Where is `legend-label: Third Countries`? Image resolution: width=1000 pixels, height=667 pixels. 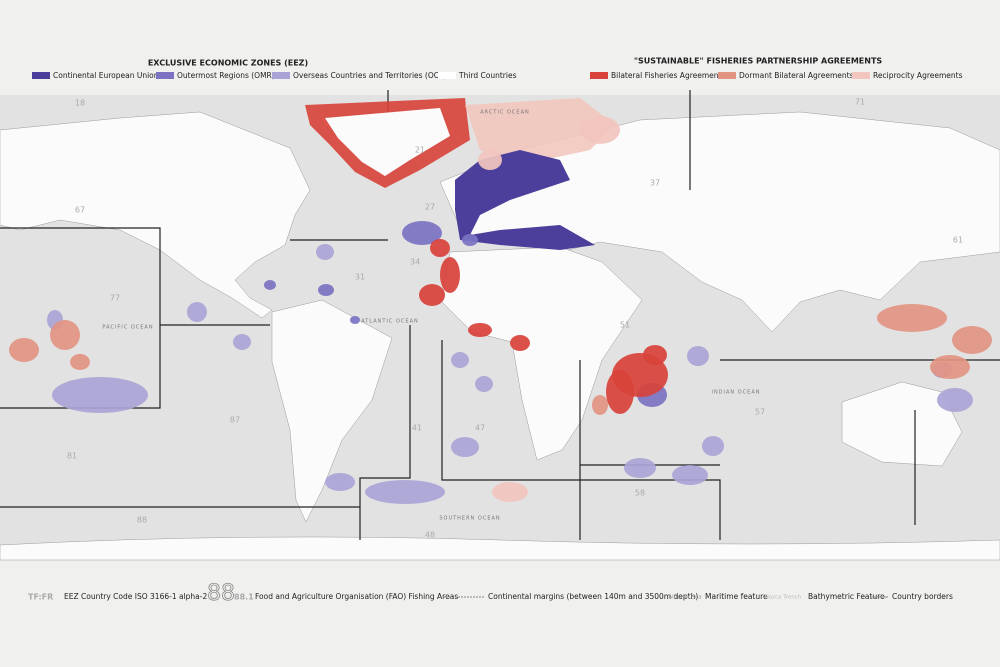 legend-label: Third Countries is located at coordinates (487, 75).